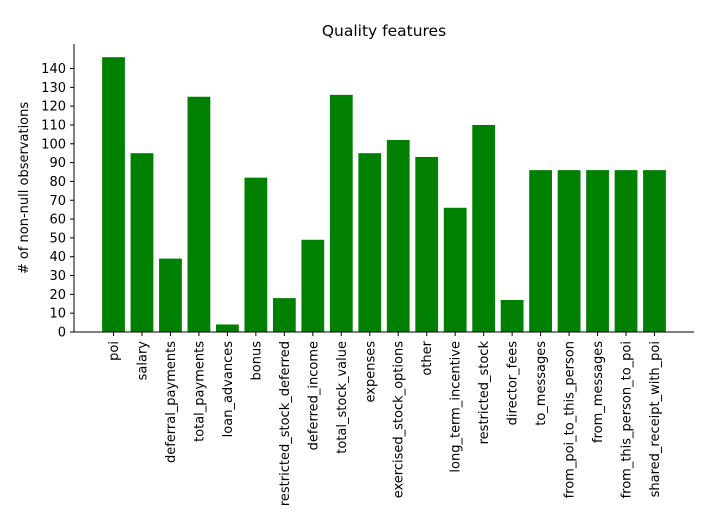 The image size is (711, 531). Describe the element at coordinates (654, 251) in the screenshot. I see `bar-shared-receipt-with-poi` at that location.